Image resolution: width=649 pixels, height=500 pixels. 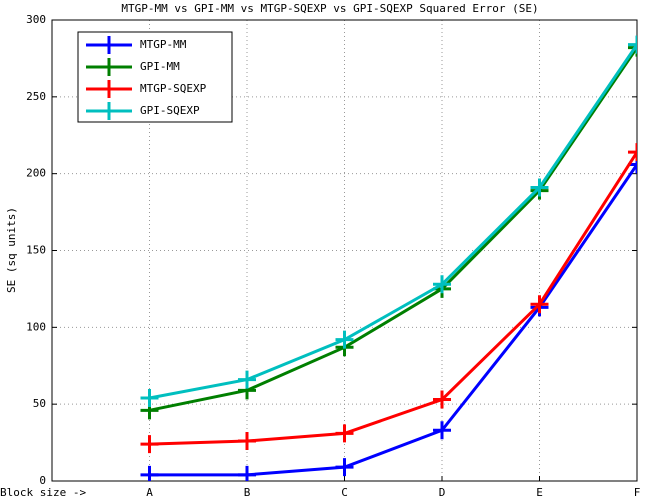 I want to click on legend-label: GPI-SQEXP, so click(x=170, y=110).